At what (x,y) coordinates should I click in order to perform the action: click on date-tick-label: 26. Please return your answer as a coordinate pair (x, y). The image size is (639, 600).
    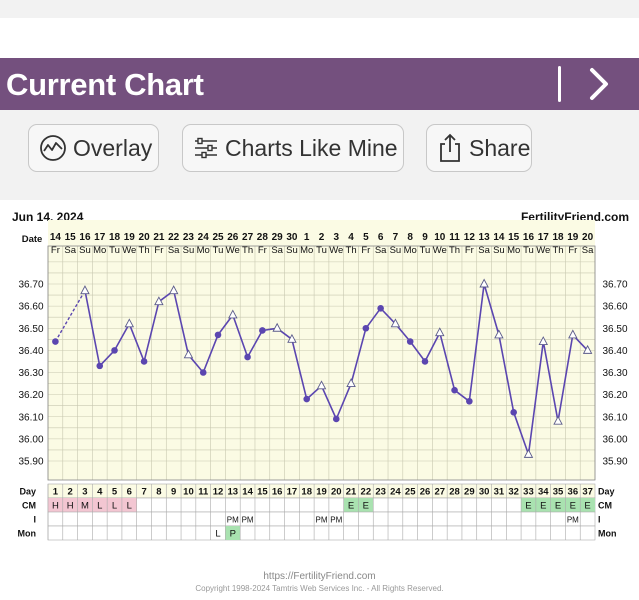
    Looking at the image, I should click on (233, 237).